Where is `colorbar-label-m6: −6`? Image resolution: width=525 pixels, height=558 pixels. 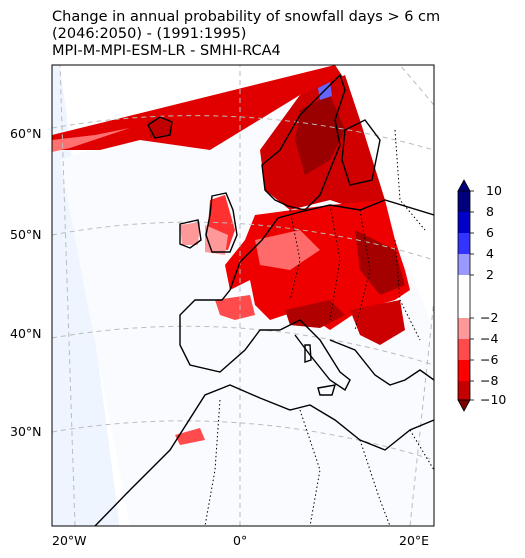 colorbar-label-m6: −6 is located at coordinates (489, 359).